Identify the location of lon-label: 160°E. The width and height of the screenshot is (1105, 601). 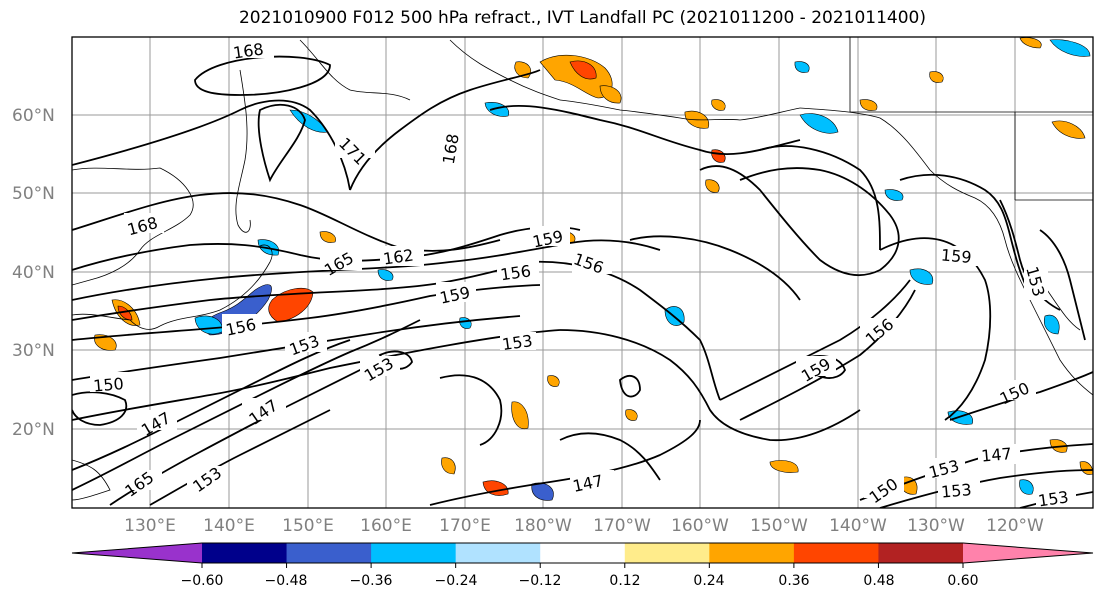
(386, 526).